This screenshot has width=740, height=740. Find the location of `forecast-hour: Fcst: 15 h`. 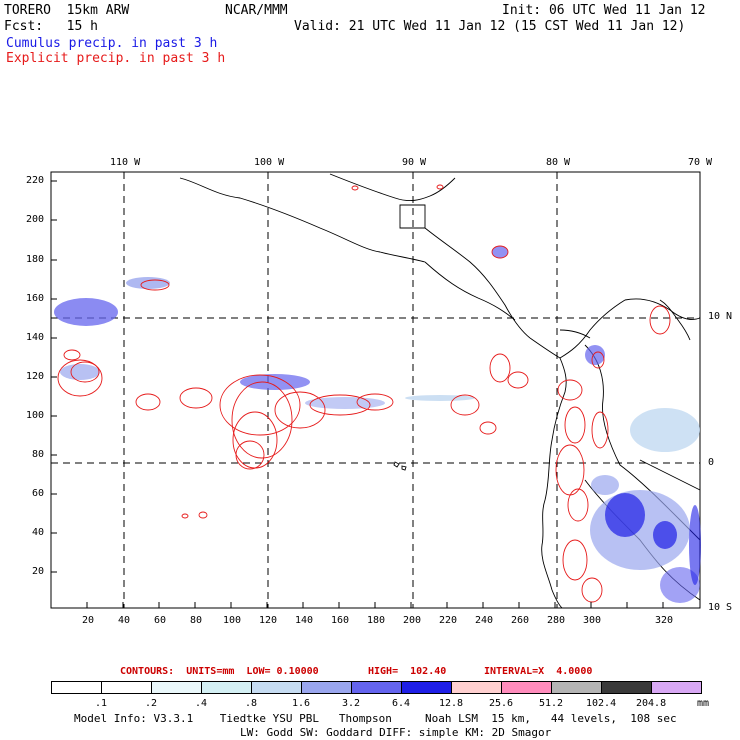

forecast-hour: Fcst: 15 h is located at coordinates (51, 26).